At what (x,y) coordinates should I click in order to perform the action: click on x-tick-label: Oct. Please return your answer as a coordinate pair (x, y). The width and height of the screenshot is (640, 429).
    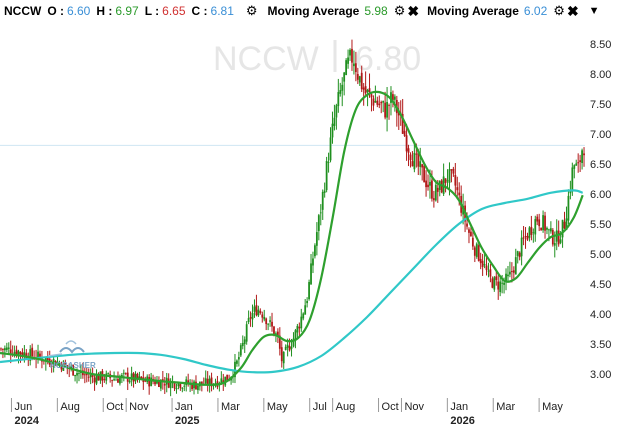
    Looking at the image, I should click on (114, 407).